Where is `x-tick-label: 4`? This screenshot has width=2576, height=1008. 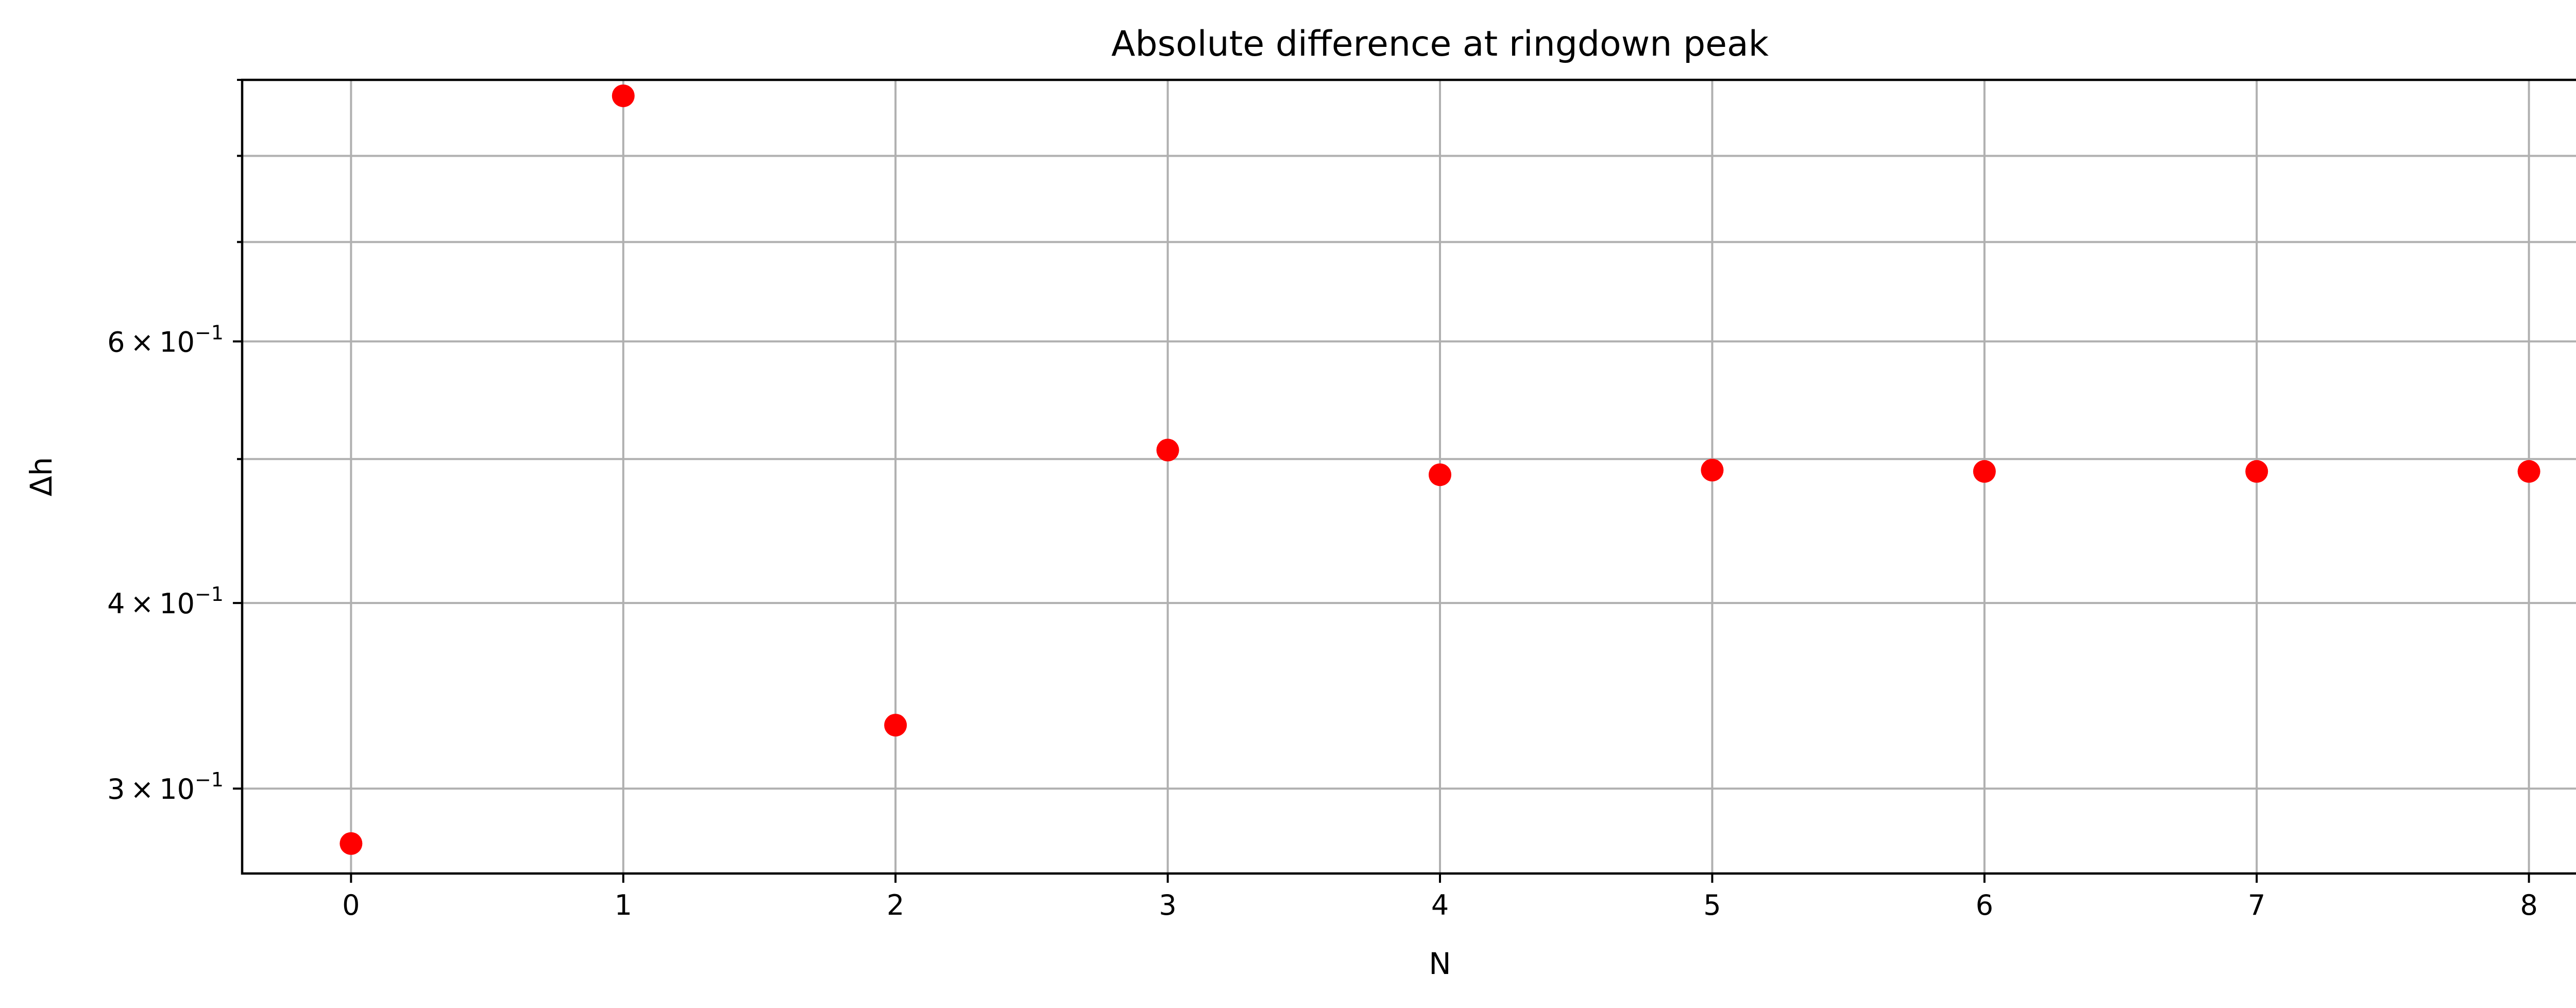
x-tick-label: 4 is located at coordinates (1440, 905).